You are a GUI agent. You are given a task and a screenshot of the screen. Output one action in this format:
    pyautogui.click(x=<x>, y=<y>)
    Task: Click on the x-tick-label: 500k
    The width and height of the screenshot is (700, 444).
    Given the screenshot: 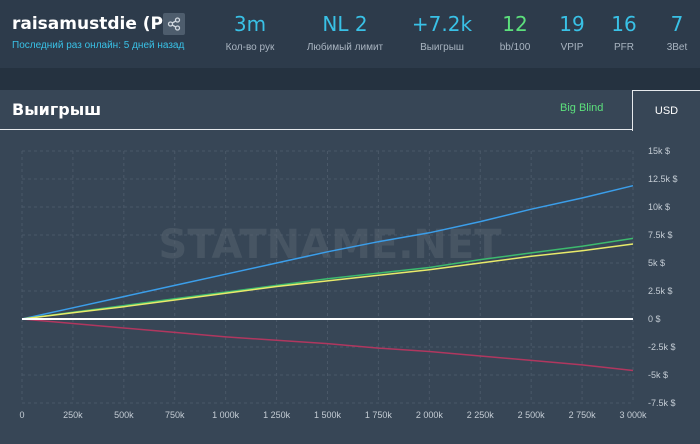 What is the action you would take?
    pyautogui.click(x=124, y=415)
    